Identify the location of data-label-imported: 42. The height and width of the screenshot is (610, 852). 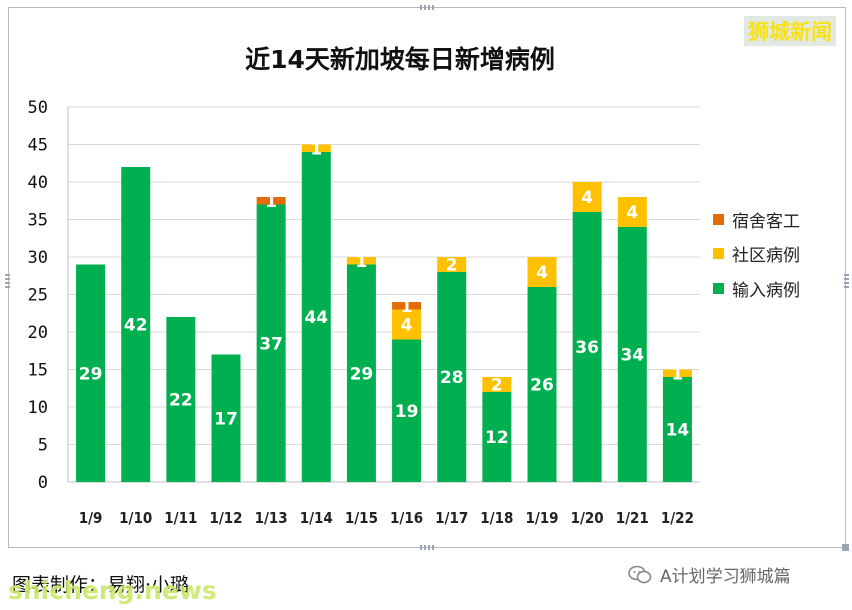
(136, 326).